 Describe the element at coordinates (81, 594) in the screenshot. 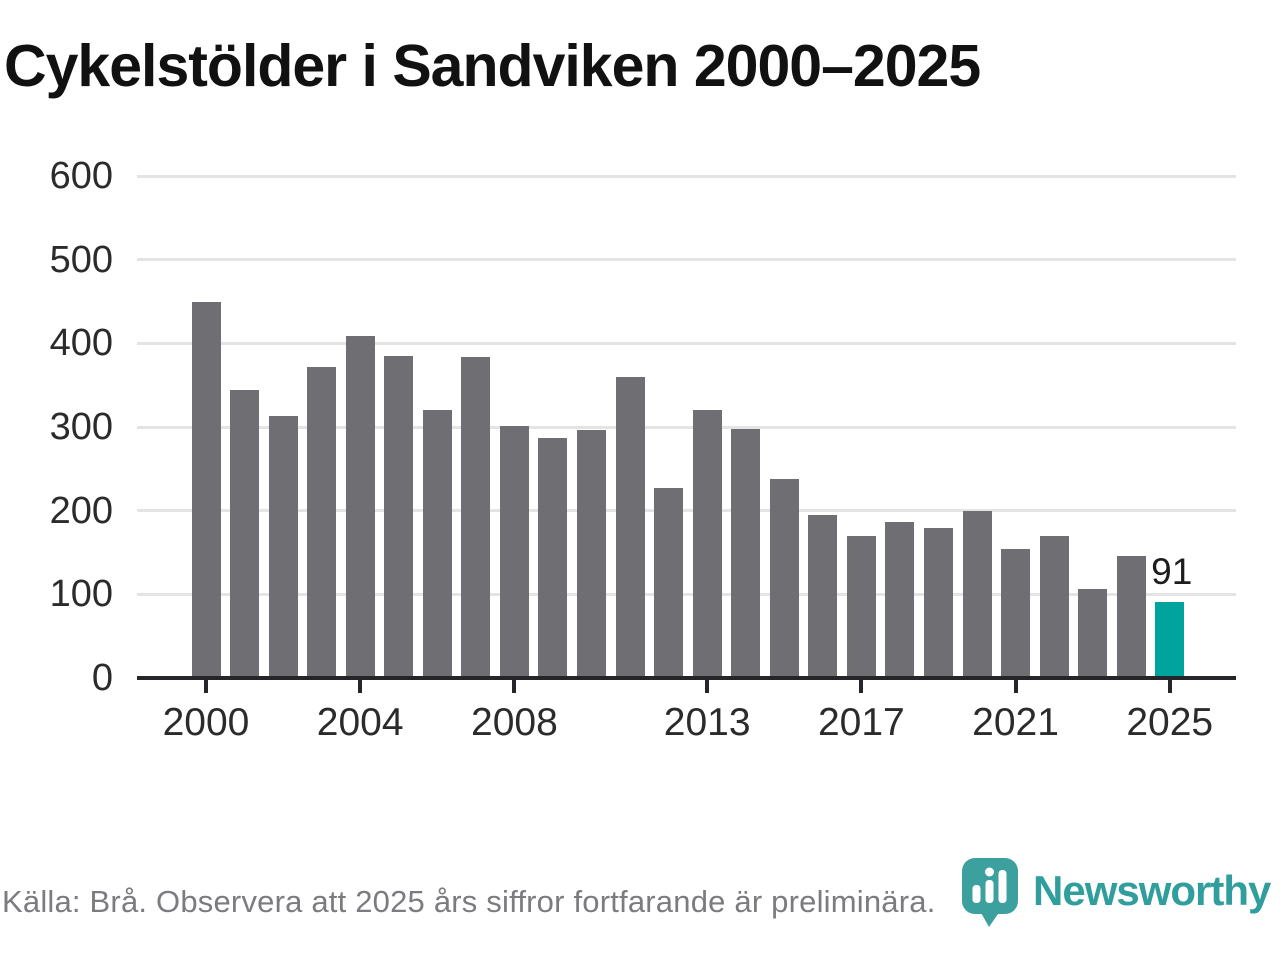

I see `y-axis-label: 100` at that location.